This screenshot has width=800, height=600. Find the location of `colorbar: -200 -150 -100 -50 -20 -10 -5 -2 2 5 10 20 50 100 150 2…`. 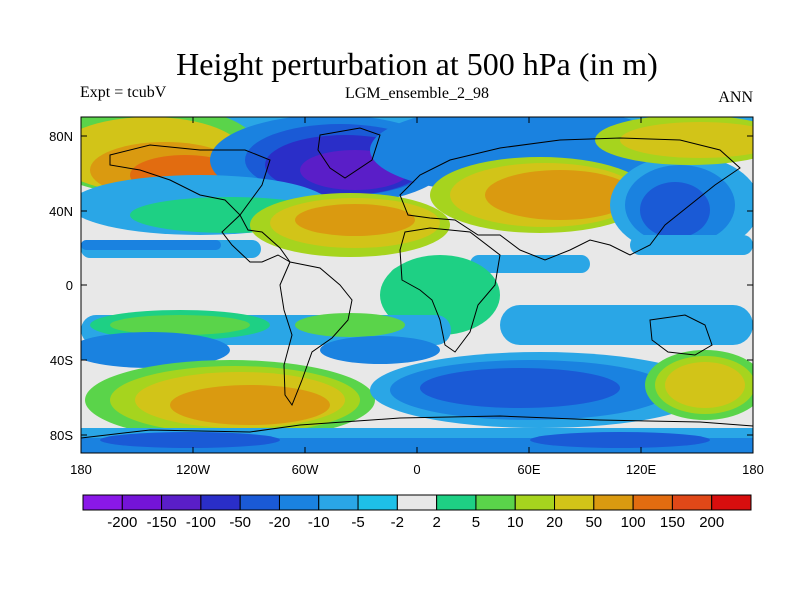

colorbar: -200 -150 -100 -50 -20 -10 -5 -2 2 5 10 20 50 100 150 2… is located at coordinates (417, 512).